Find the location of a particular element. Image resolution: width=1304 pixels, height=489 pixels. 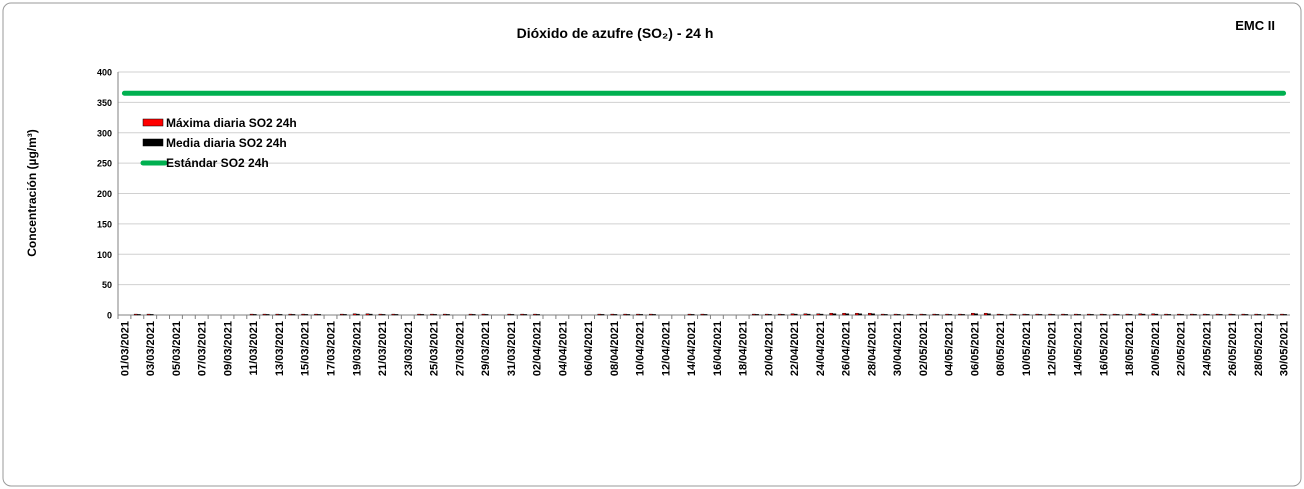

legend-label: Media diaria SO2 24h is located at coordinates (226, 143).